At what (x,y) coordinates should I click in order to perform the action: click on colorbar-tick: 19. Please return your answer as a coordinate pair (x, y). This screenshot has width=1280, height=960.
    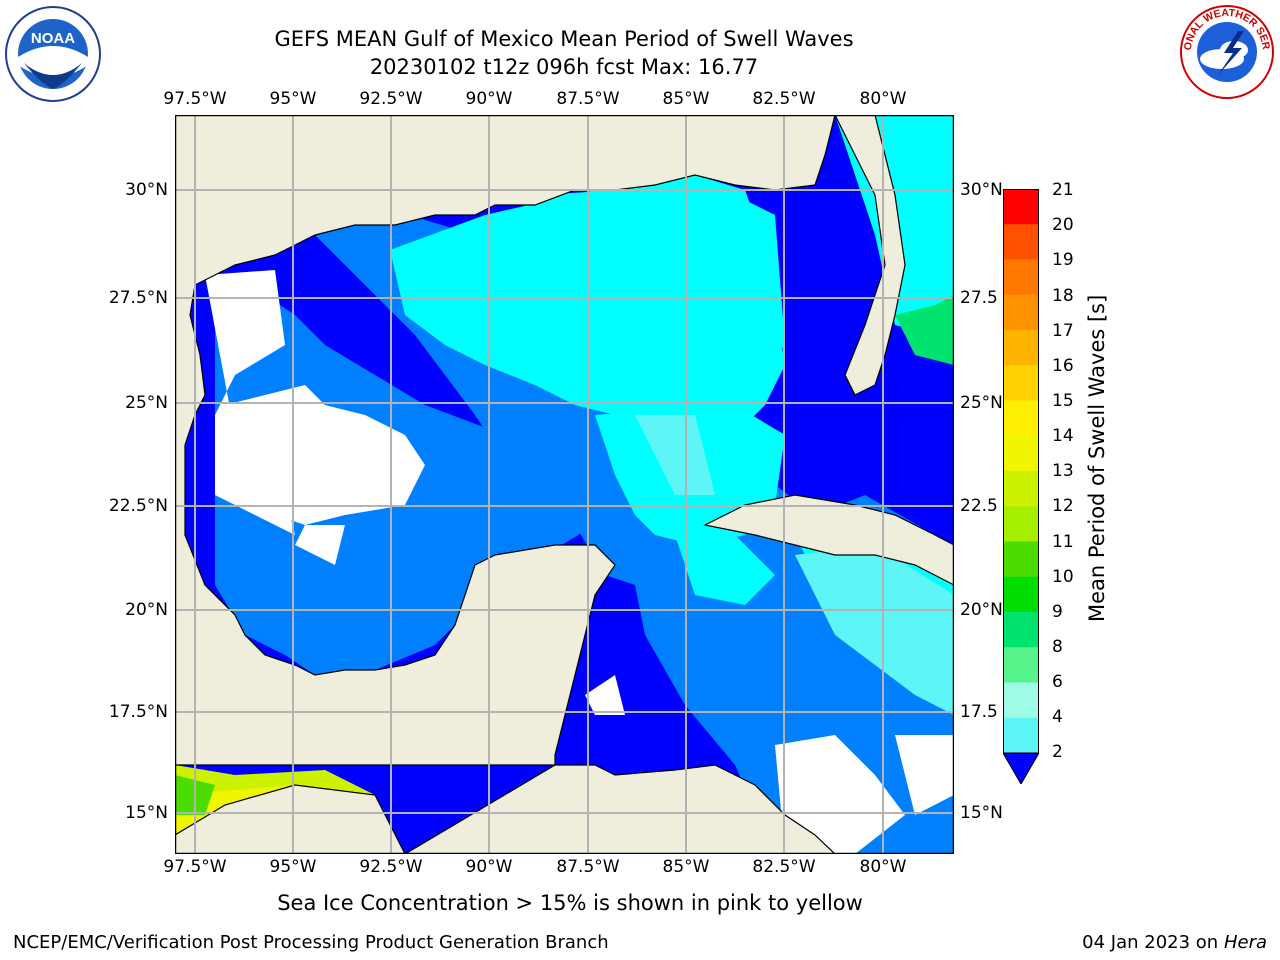
    Looking at the image, I should click on (1063, 260).